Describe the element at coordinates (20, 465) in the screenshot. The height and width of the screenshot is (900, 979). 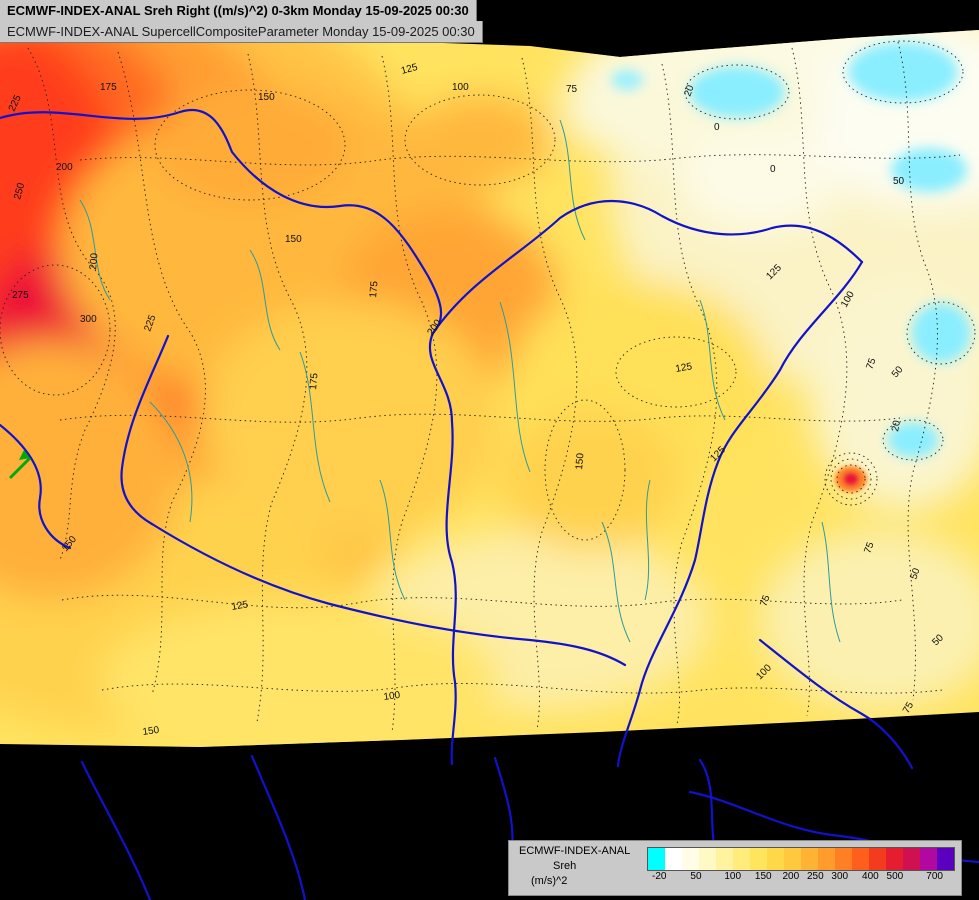
I see `green-marker-icon` at that location.